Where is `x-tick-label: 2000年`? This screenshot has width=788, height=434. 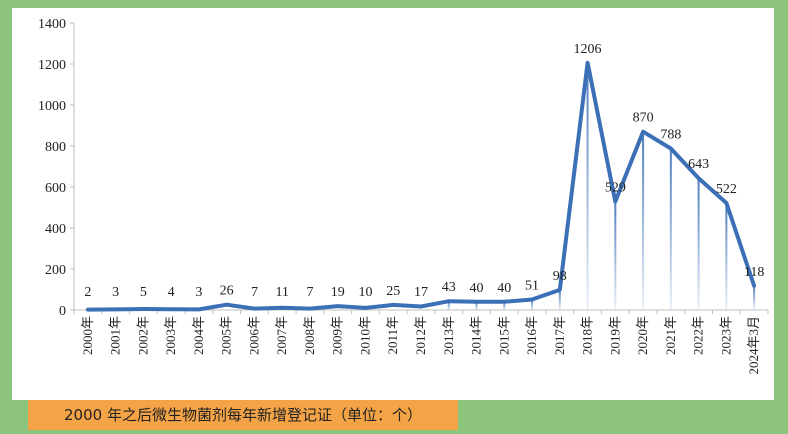
x-tick-label: 2000年 is located at coordinates (87, 335).